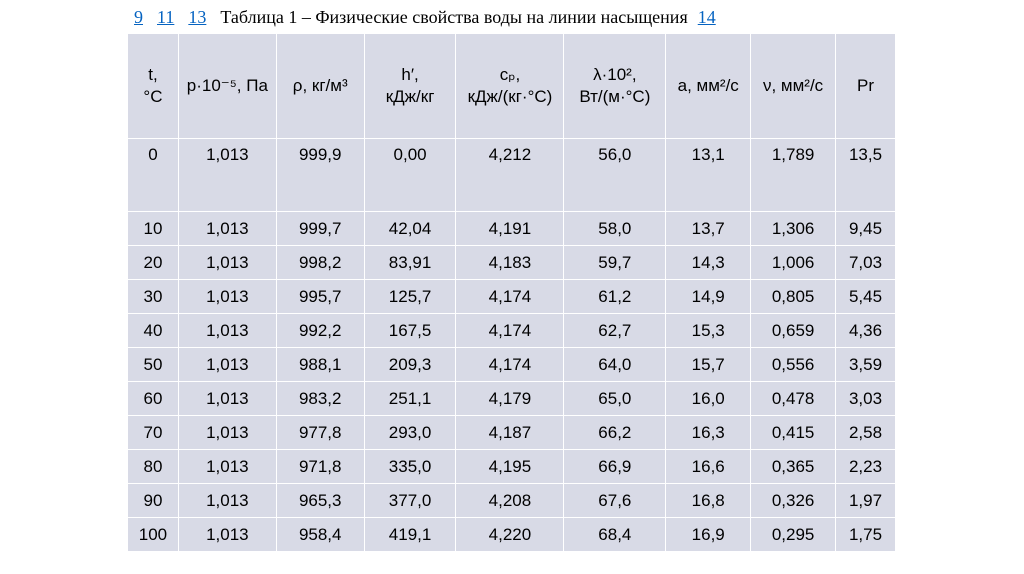 Image resolution: width=1024 pixels, height=574 pixels. What do you see at coordinates (320, 175) in the screenshot?
I see `table-cell: 999,9` at bounding box center [320, 175].